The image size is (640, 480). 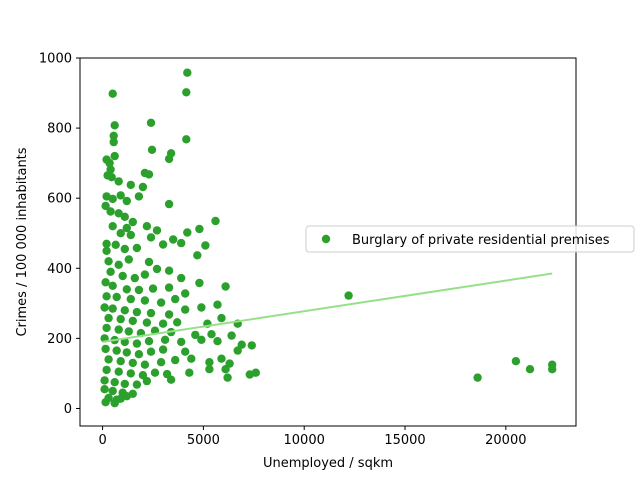 I want to click on y-tick-label: 400, so click(x=59, y=269).